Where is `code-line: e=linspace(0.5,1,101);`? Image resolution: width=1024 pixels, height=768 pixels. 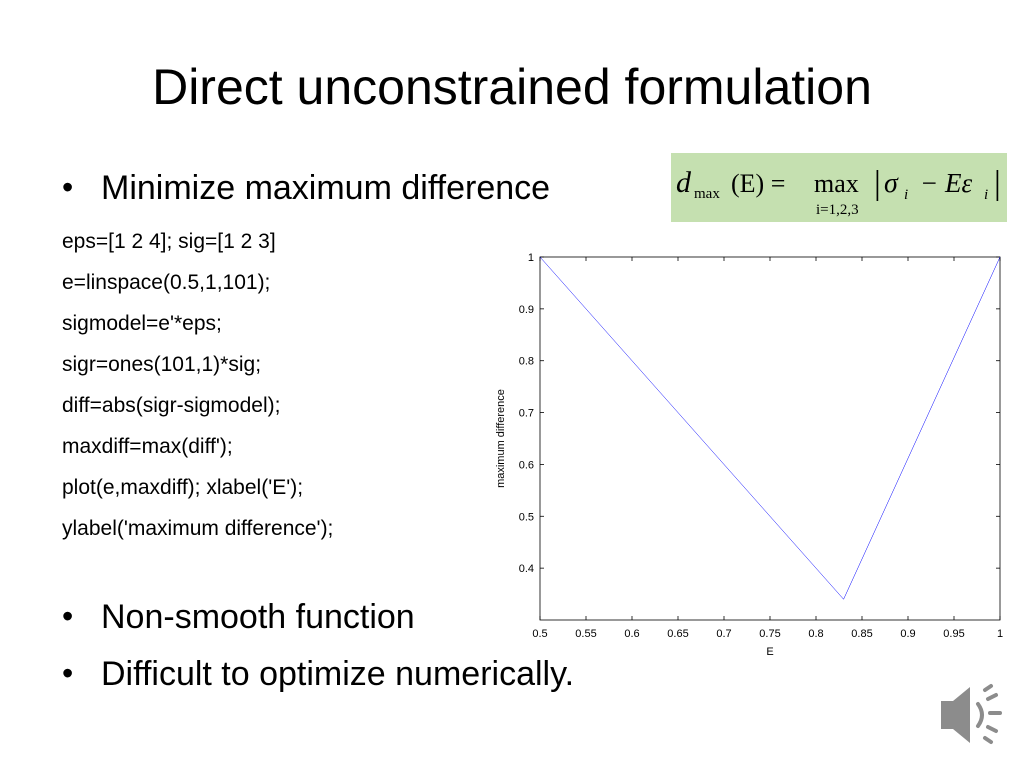 code-line: e=linspace(0.5,1,101); is located at coordinates (166, 282).